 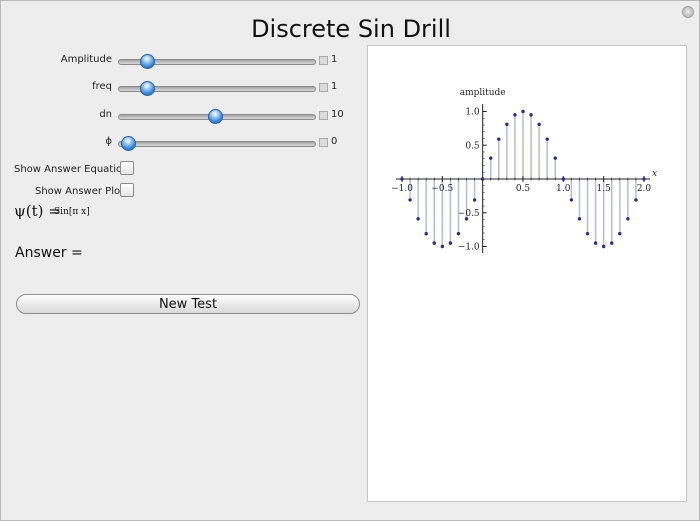 I want to click on control-row-freq: freq 1, so click(x=181, y=87).